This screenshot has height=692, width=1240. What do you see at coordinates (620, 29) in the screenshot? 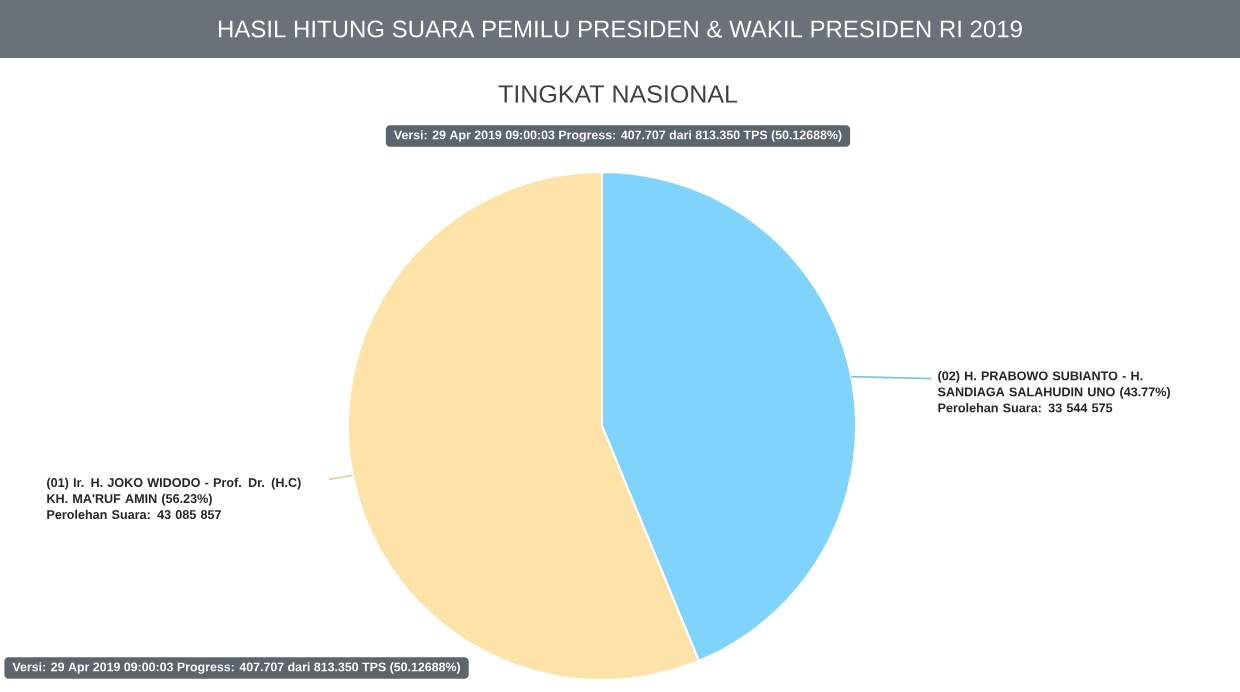
I see `chart-title: HASIL HITUNG SUARA PEMILU PRESIDEN & WAKIL PRESIDEN RI 2019` at bounding box center [620, 29].